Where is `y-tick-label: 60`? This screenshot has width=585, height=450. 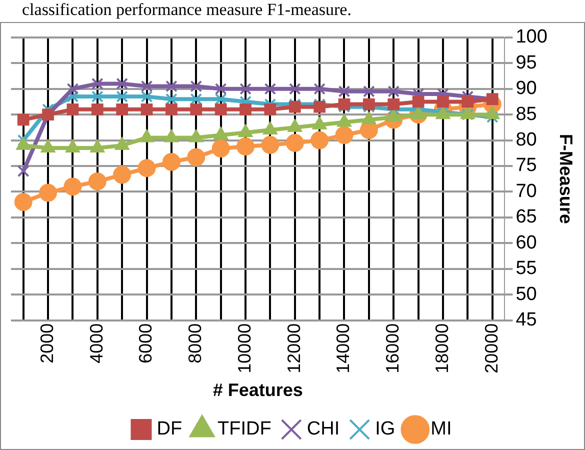
y-tick-label: 60 is located at coordinates (526, 243).